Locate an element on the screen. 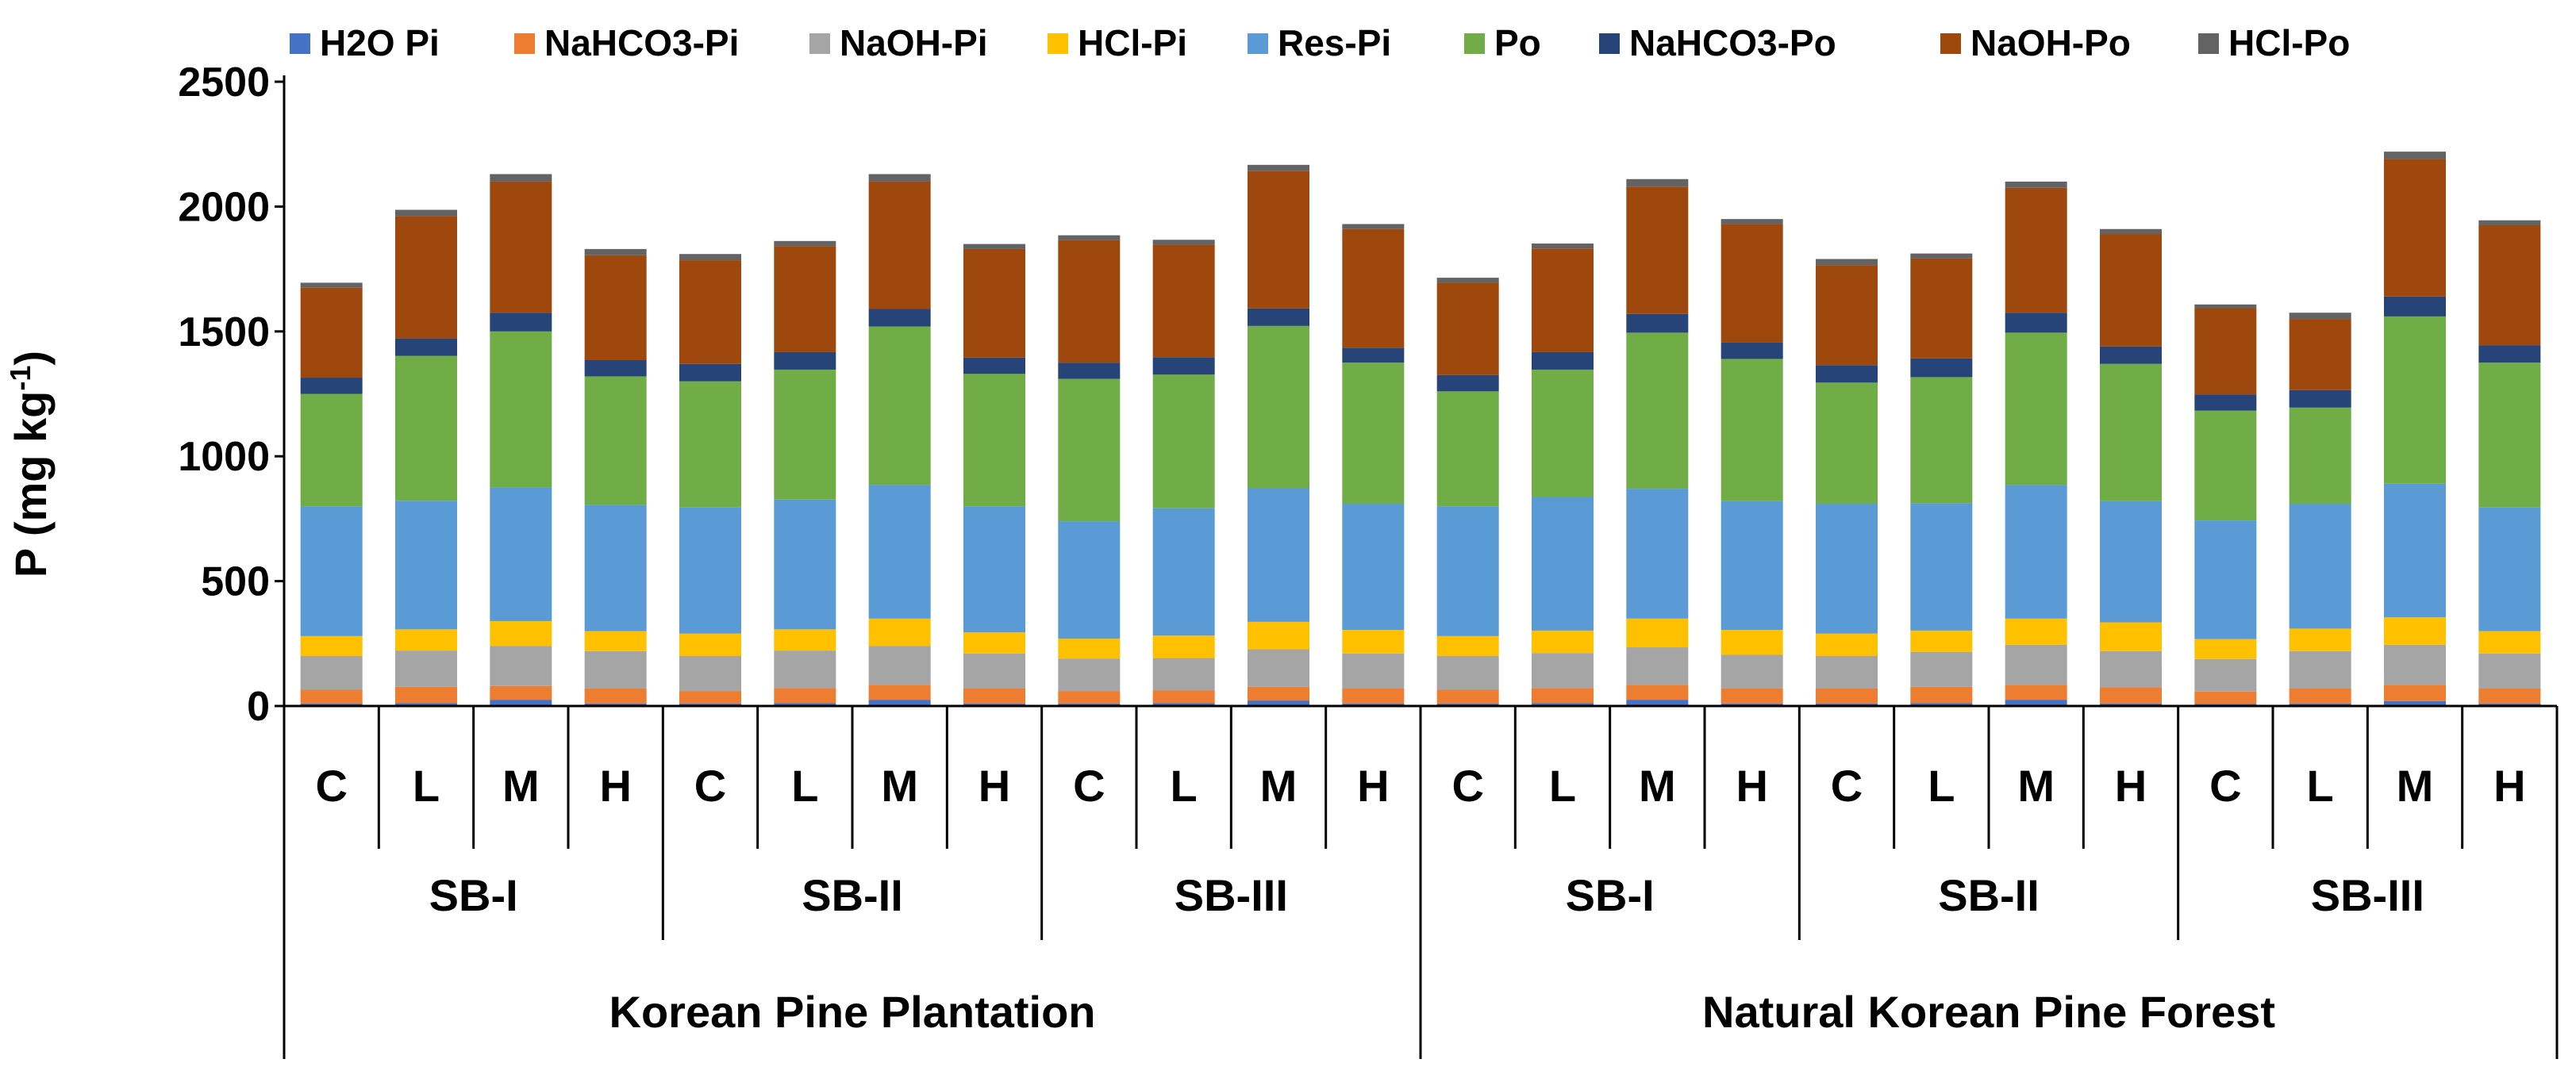 Image resolution: width=2576 pixels, height=1082 pixels. category-label: M is located at coordinates (521, 786).